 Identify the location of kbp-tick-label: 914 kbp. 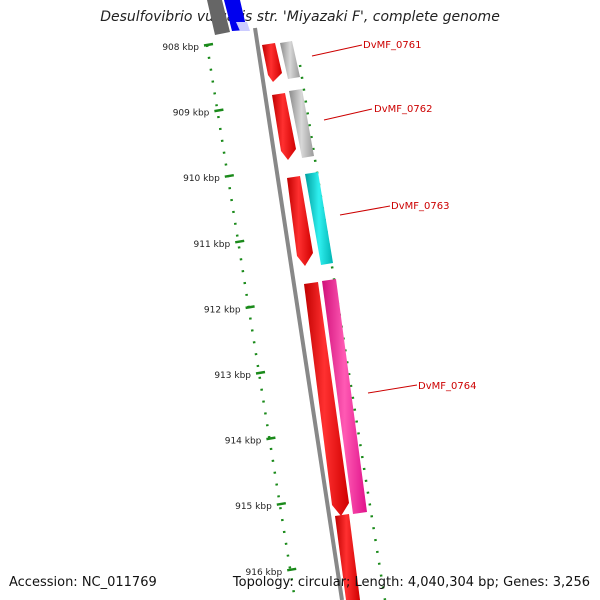
(243, 442).